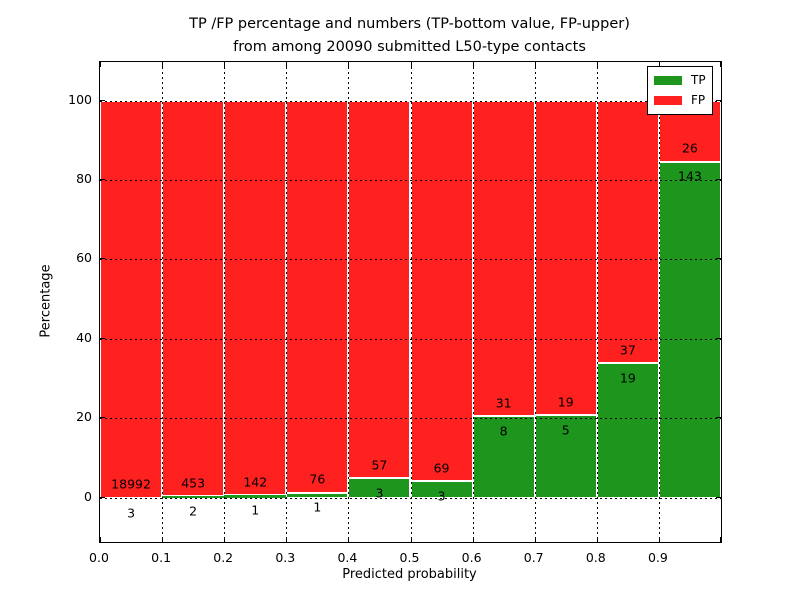 The height and width of the screenshot is (600, 800). I want to click on tp-count-label: 143, so click(690, 176).